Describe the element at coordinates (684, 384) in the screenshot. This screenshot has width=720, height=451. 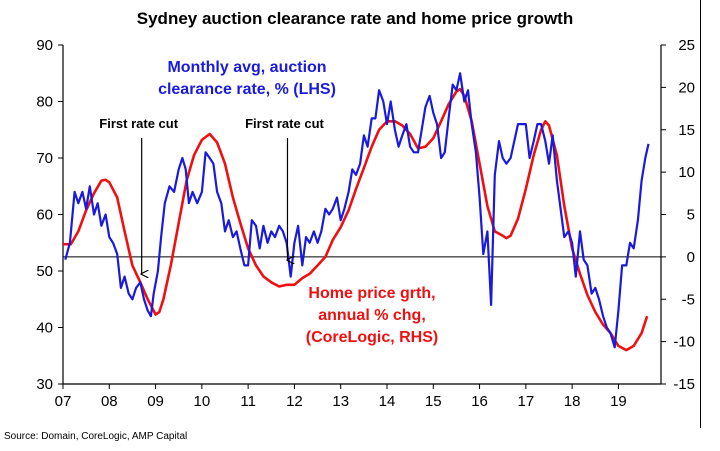
I see `right-tick-label: -15` at that location.